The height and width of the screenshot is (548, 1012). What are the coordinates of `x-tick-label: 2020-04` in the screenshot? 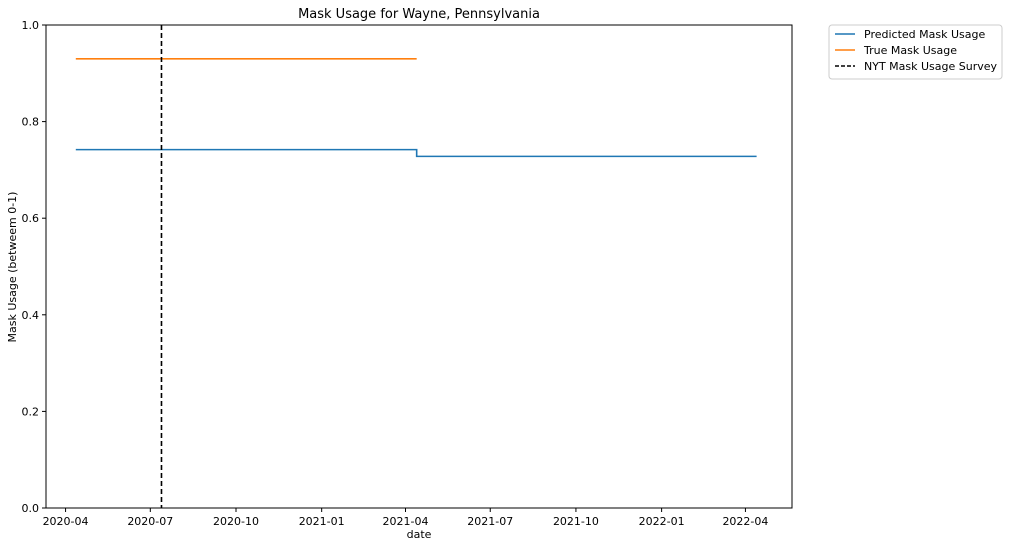 It's located at (66, 521).